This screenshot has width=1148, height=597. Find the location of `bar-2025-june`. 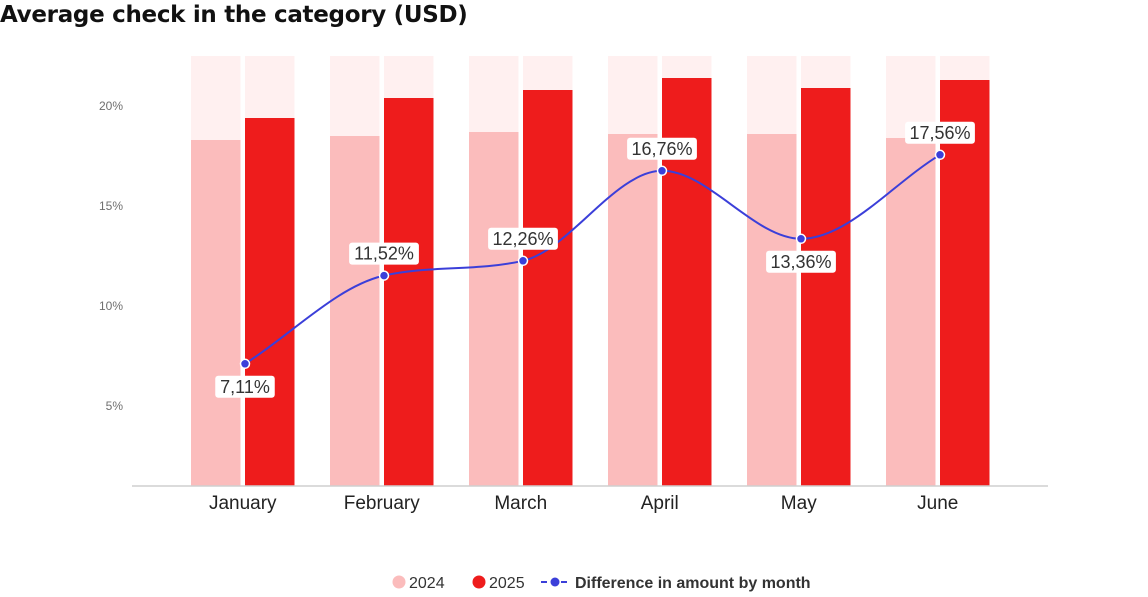

bar-2025-june is located at coordinates (965, 283).